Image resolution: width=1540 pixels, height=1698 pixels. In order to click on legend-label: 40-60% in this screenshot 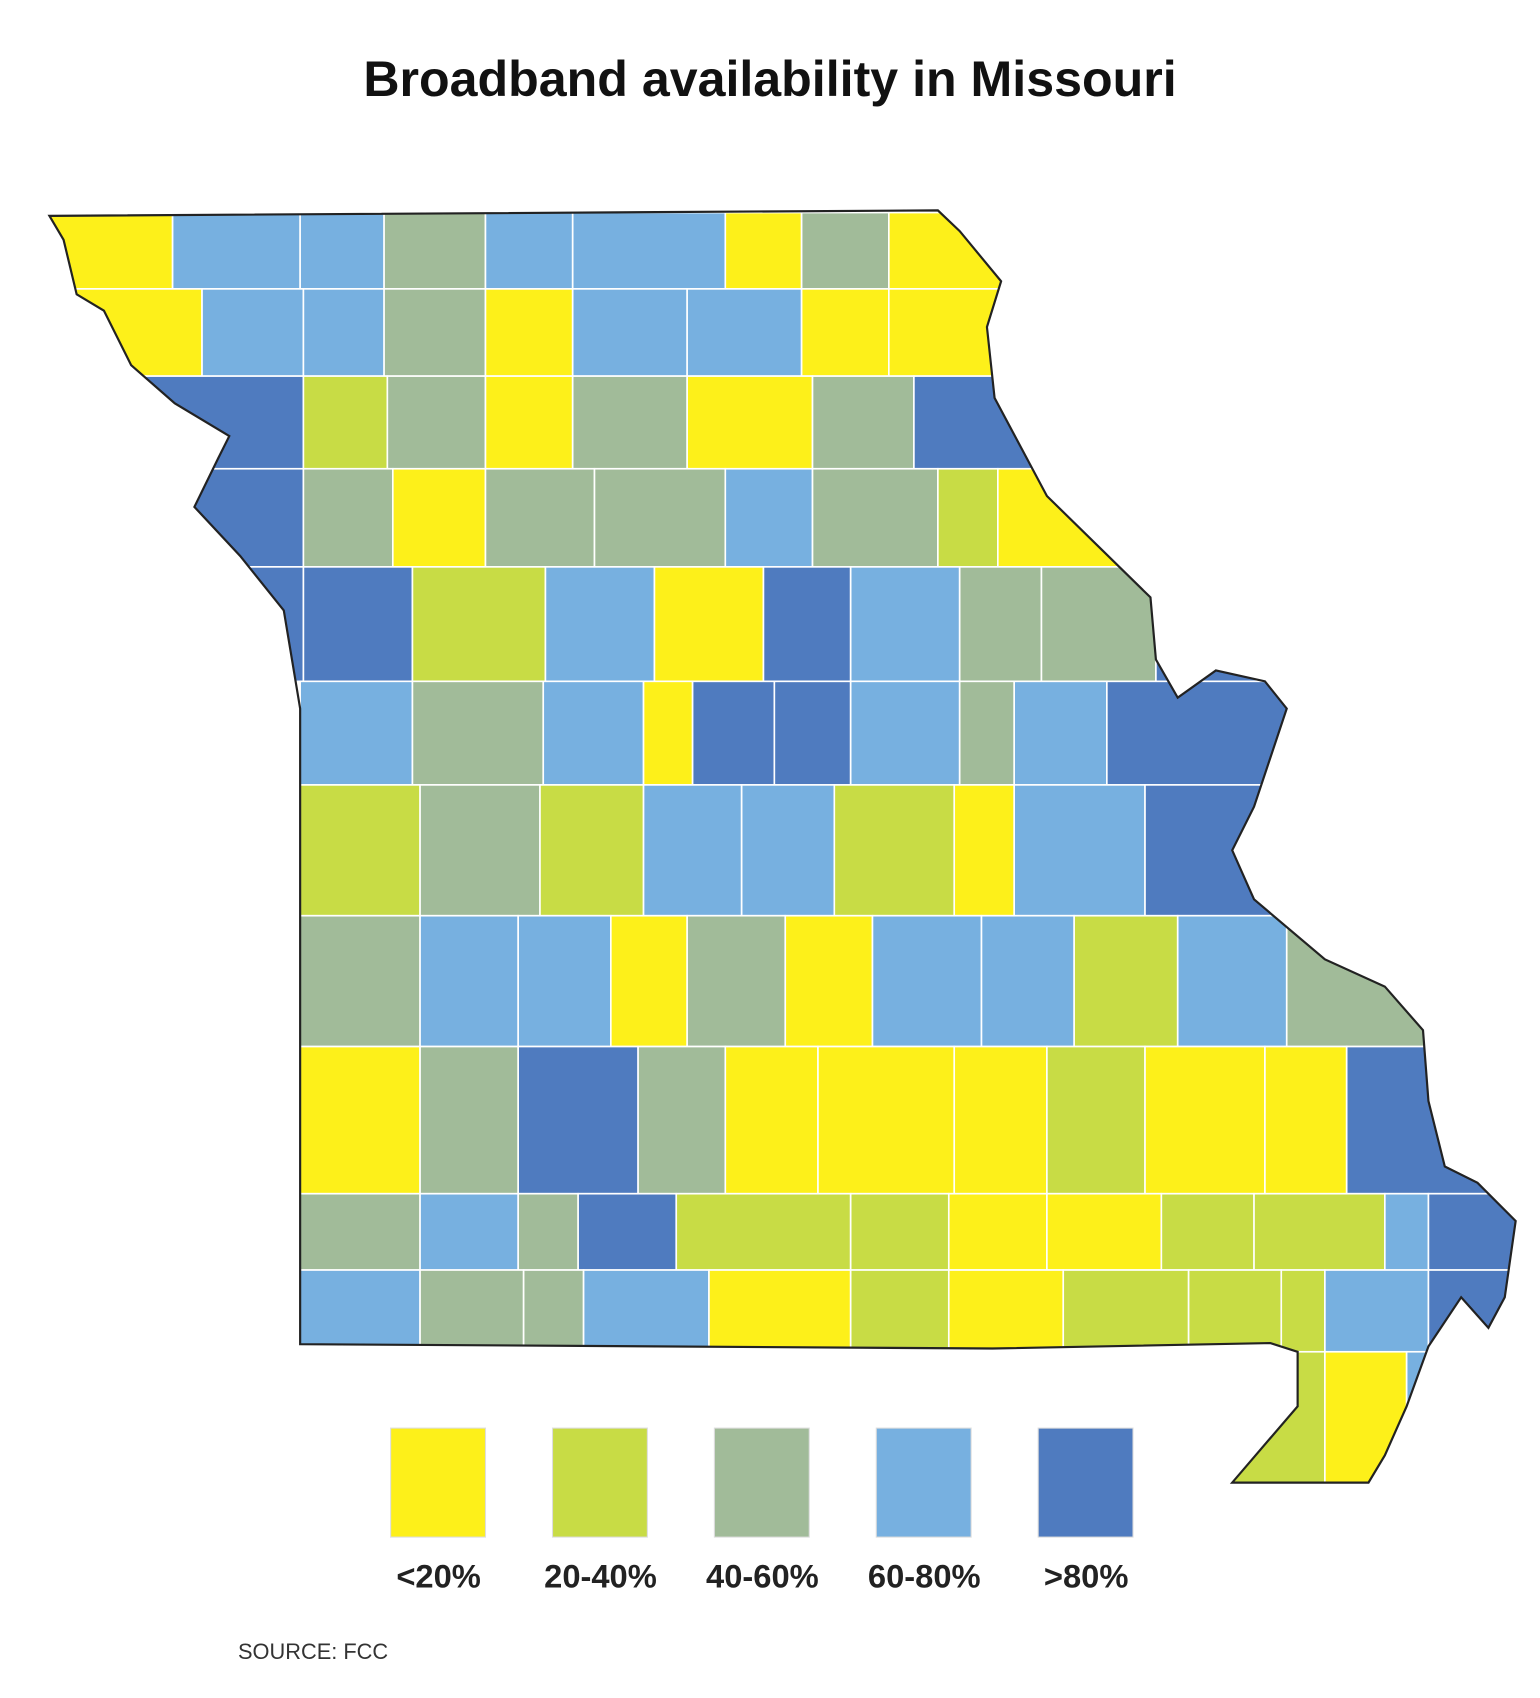, I will do `click(762, 1575)`.